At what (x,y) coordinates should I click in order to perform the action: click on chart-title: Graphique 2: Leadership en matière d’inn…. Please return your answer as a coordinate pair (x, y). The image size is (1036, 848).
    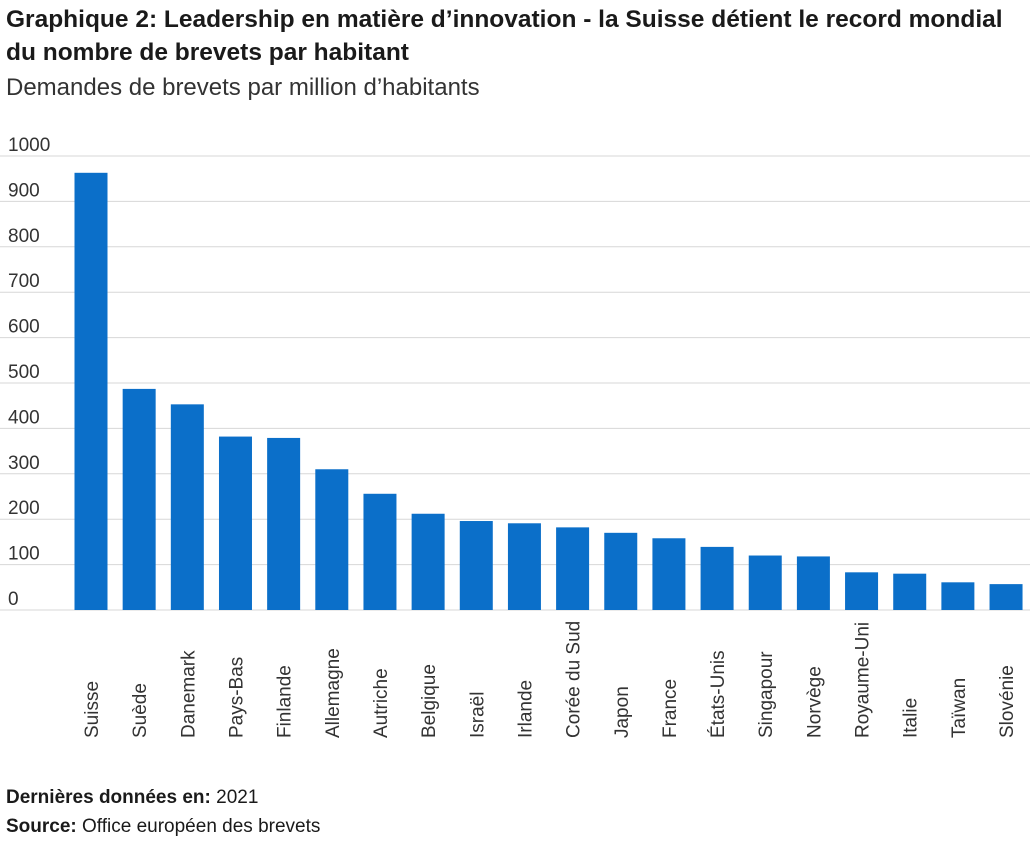
    Looking at the image, I should click on (504, 36).